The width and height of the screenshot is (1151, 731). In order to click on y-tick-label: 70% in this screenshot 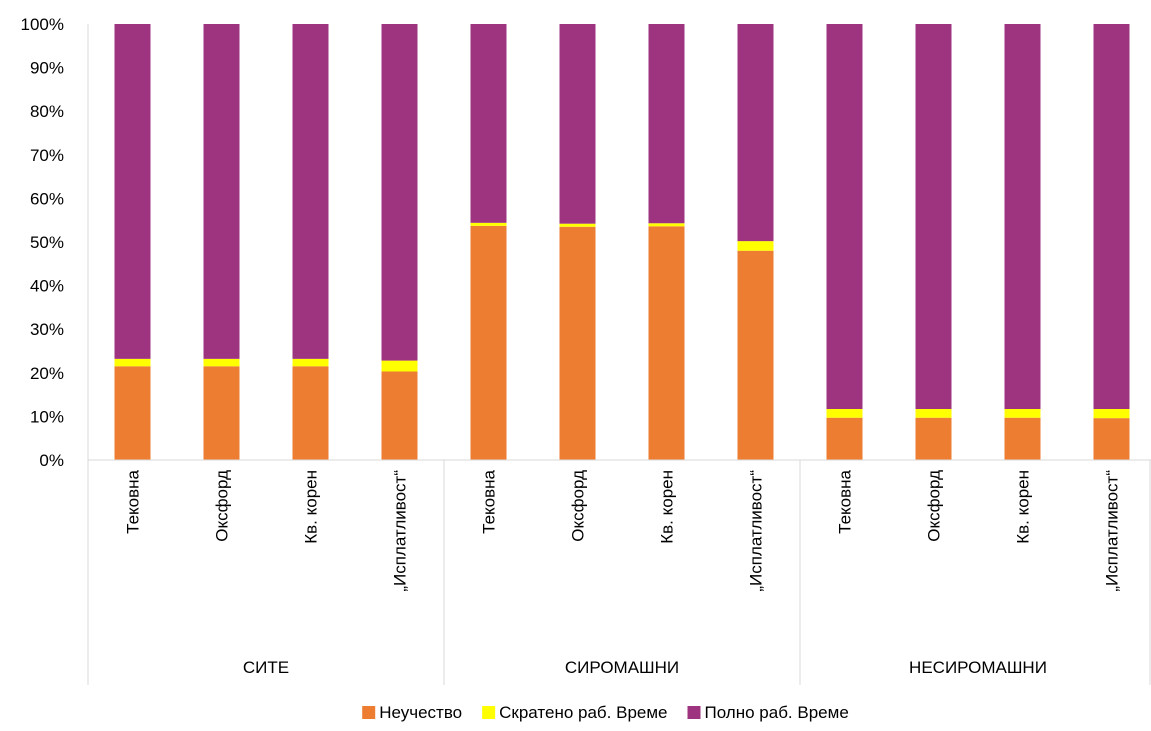, I will do `click(47, 155)`.